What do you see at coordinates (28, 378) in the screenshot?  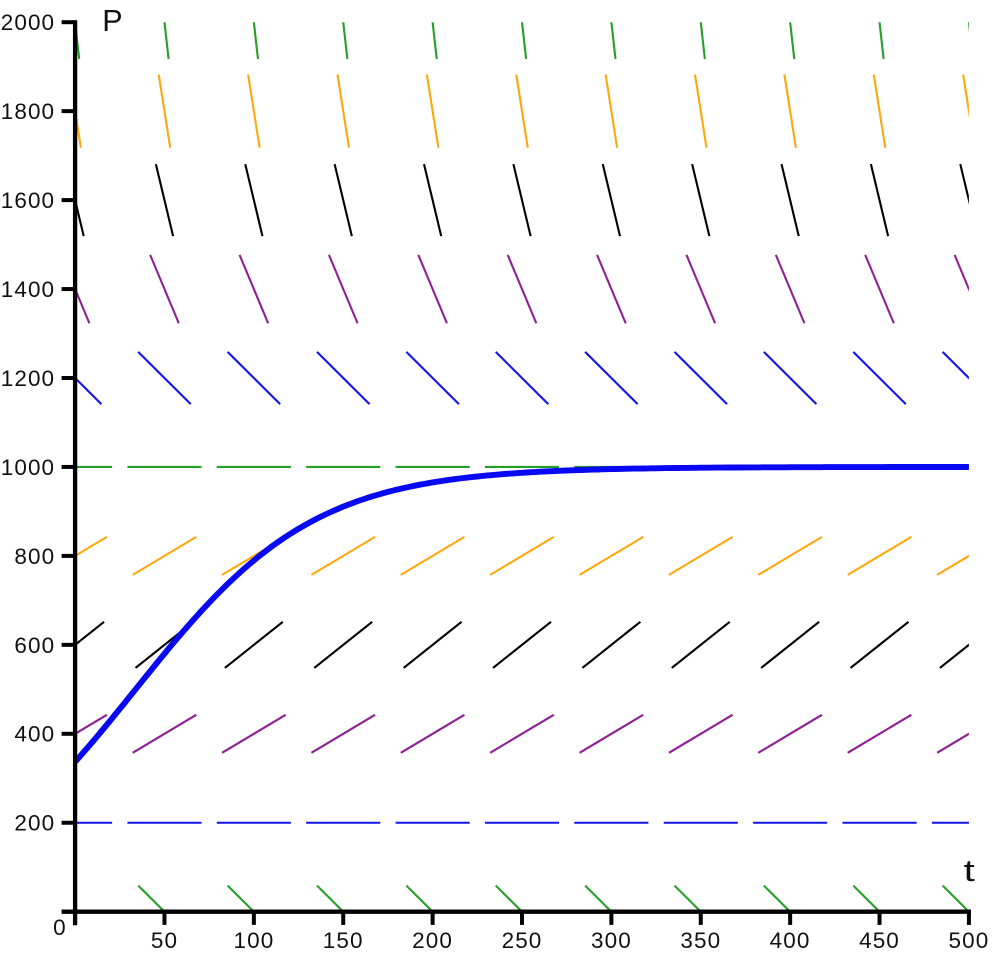 I see `svg-text: 1200` at bounding box center [28, 378].